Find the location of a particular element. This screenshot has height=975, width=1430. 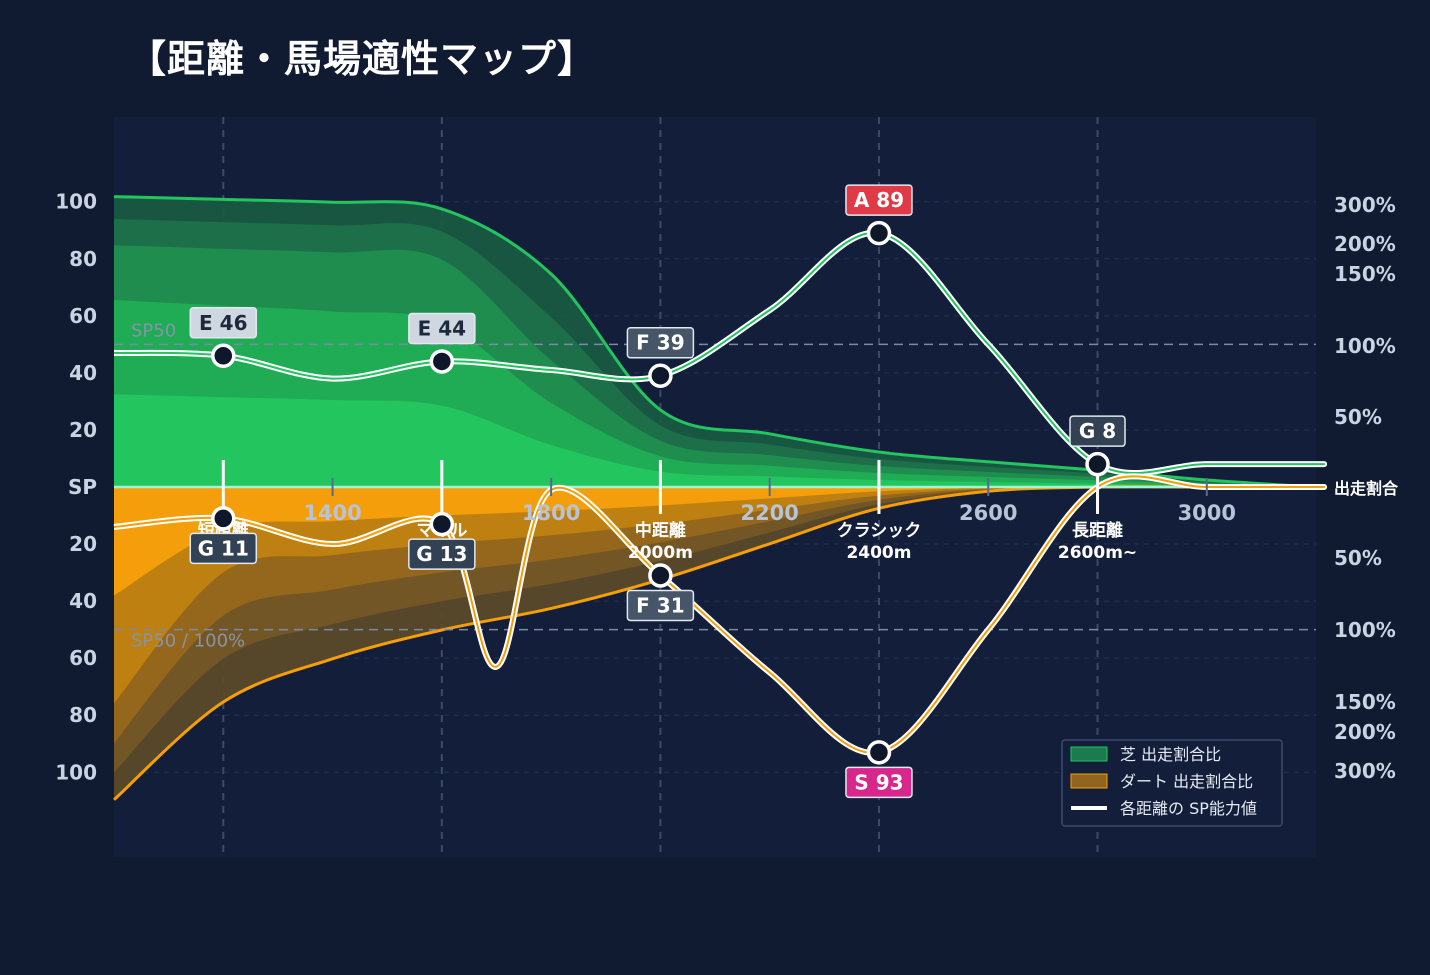

right-tick-label-bottom: 50% is located at coordinates (1358, 558).